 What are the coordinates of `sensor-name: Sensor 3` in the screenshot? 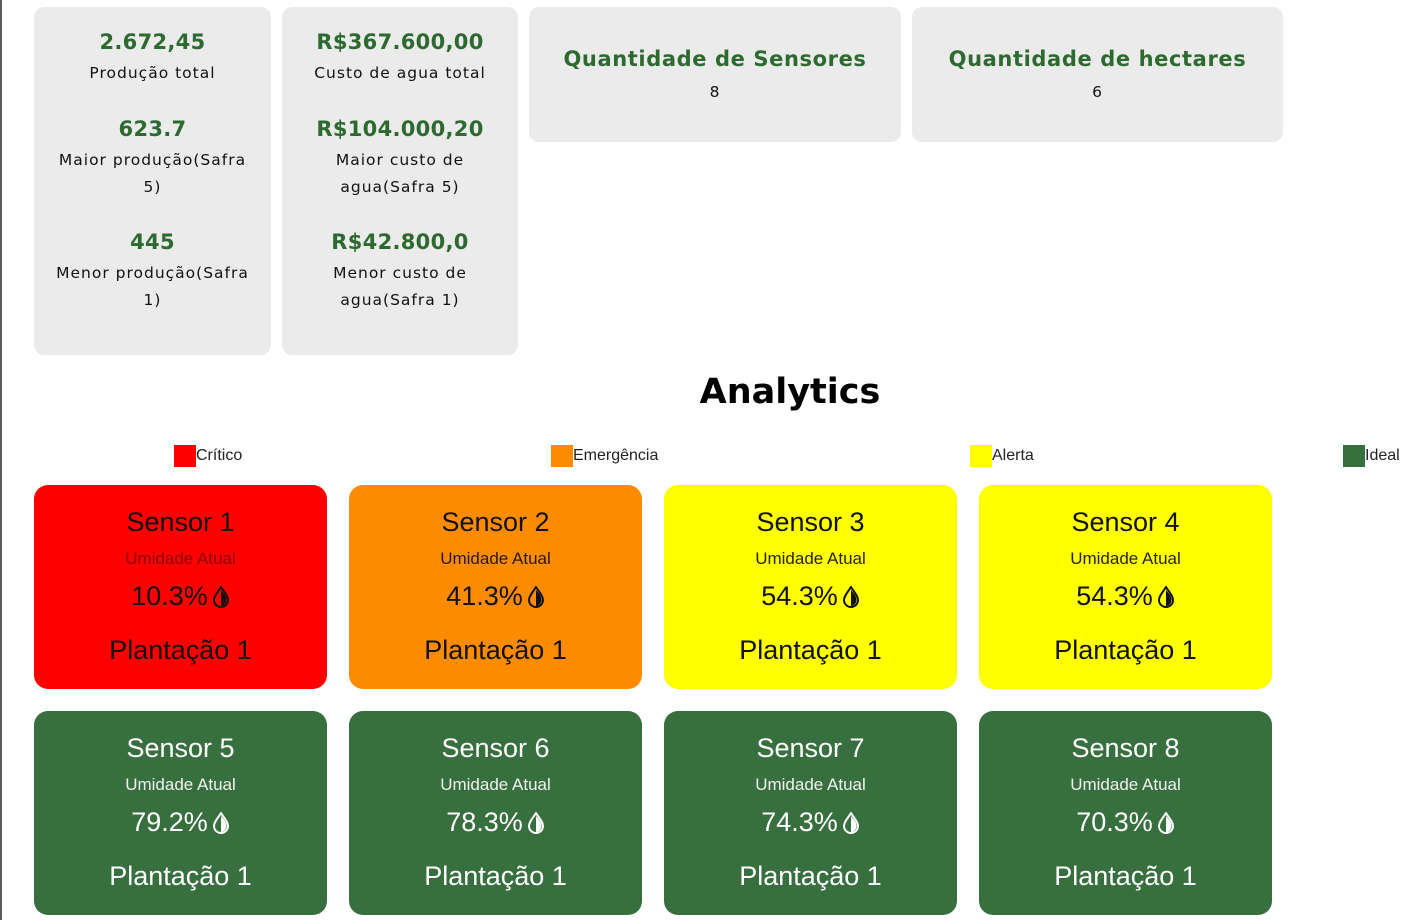 It's located at (810, 522).